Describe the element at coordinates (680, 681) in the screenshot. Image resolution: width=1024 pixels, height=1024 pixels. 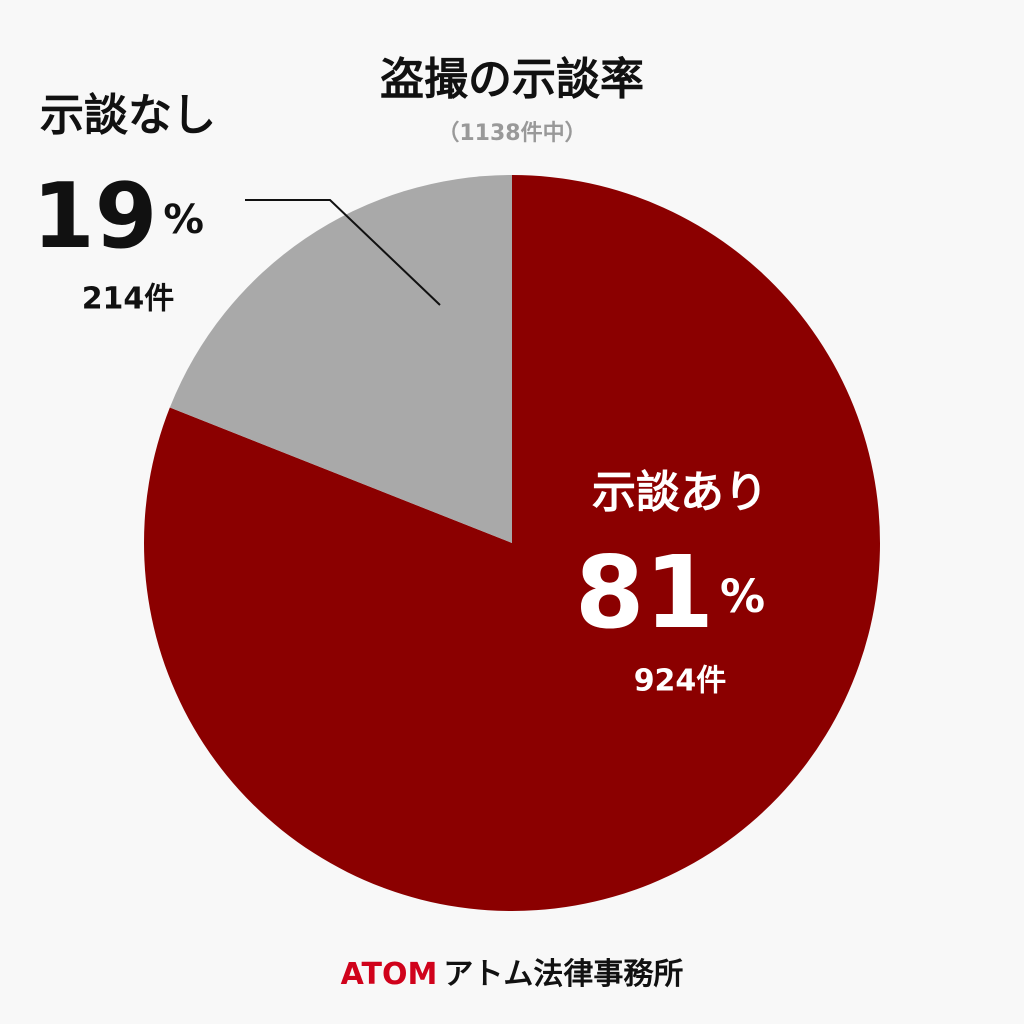
I see `count-label: 924件` at that location.